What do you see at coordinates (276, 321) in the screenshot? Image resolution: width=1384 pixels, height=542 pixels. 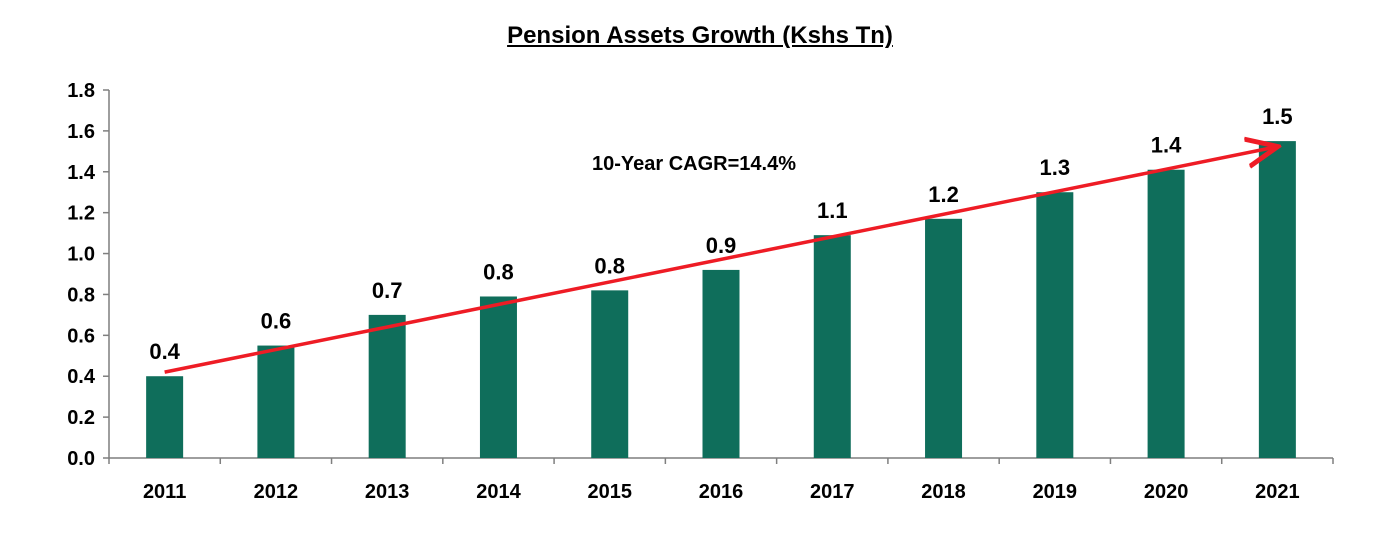 I see `data-label: 0.6` at bounding box center [276, 321].